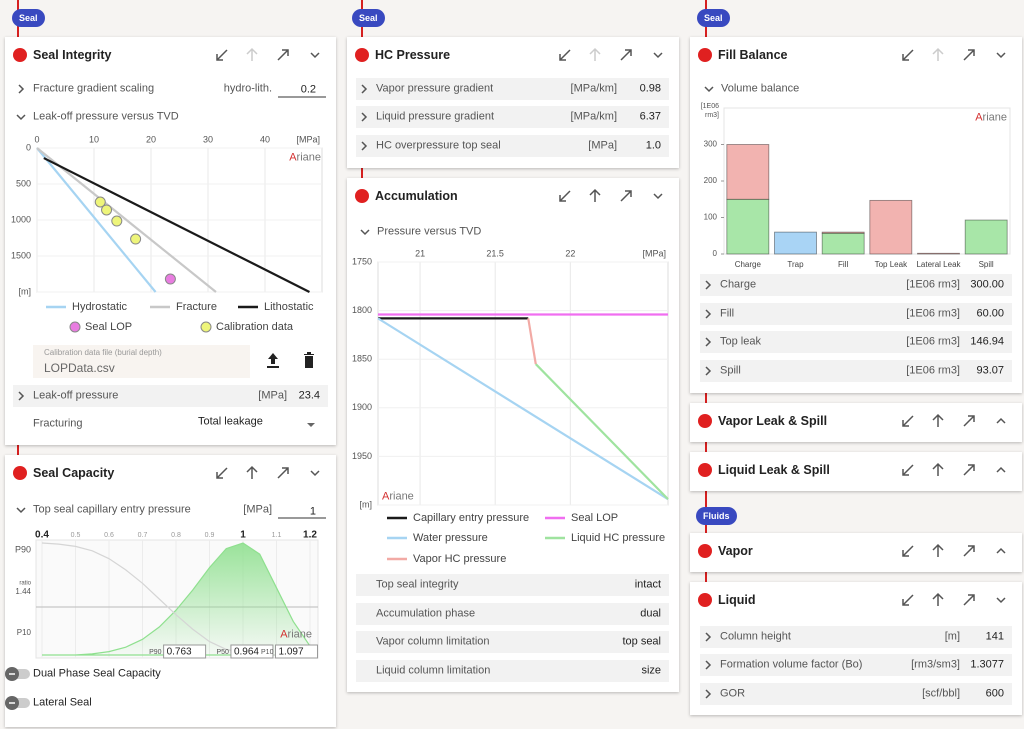  Describe the element at coordinates (58, 423) in the screenshot. I see `label: Fracturing` at that location.